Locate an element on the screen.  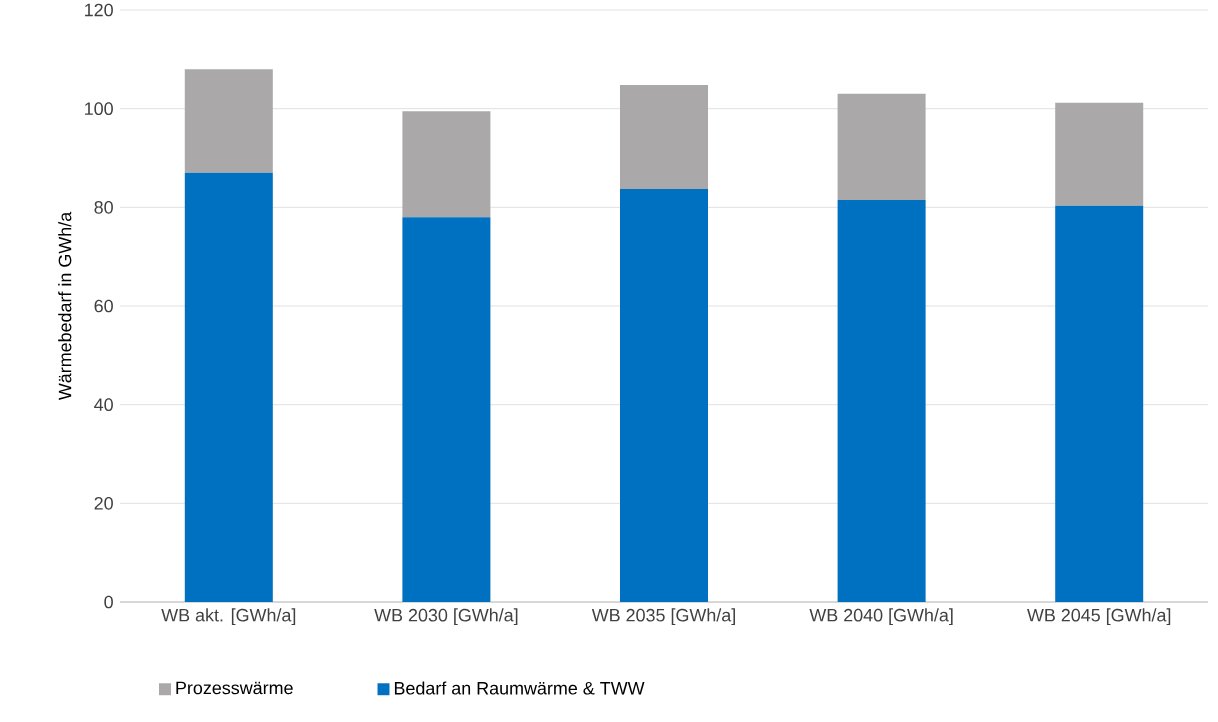
x-tick-label: WB akt. [GWh/a] is located at coordinates (228, 617).